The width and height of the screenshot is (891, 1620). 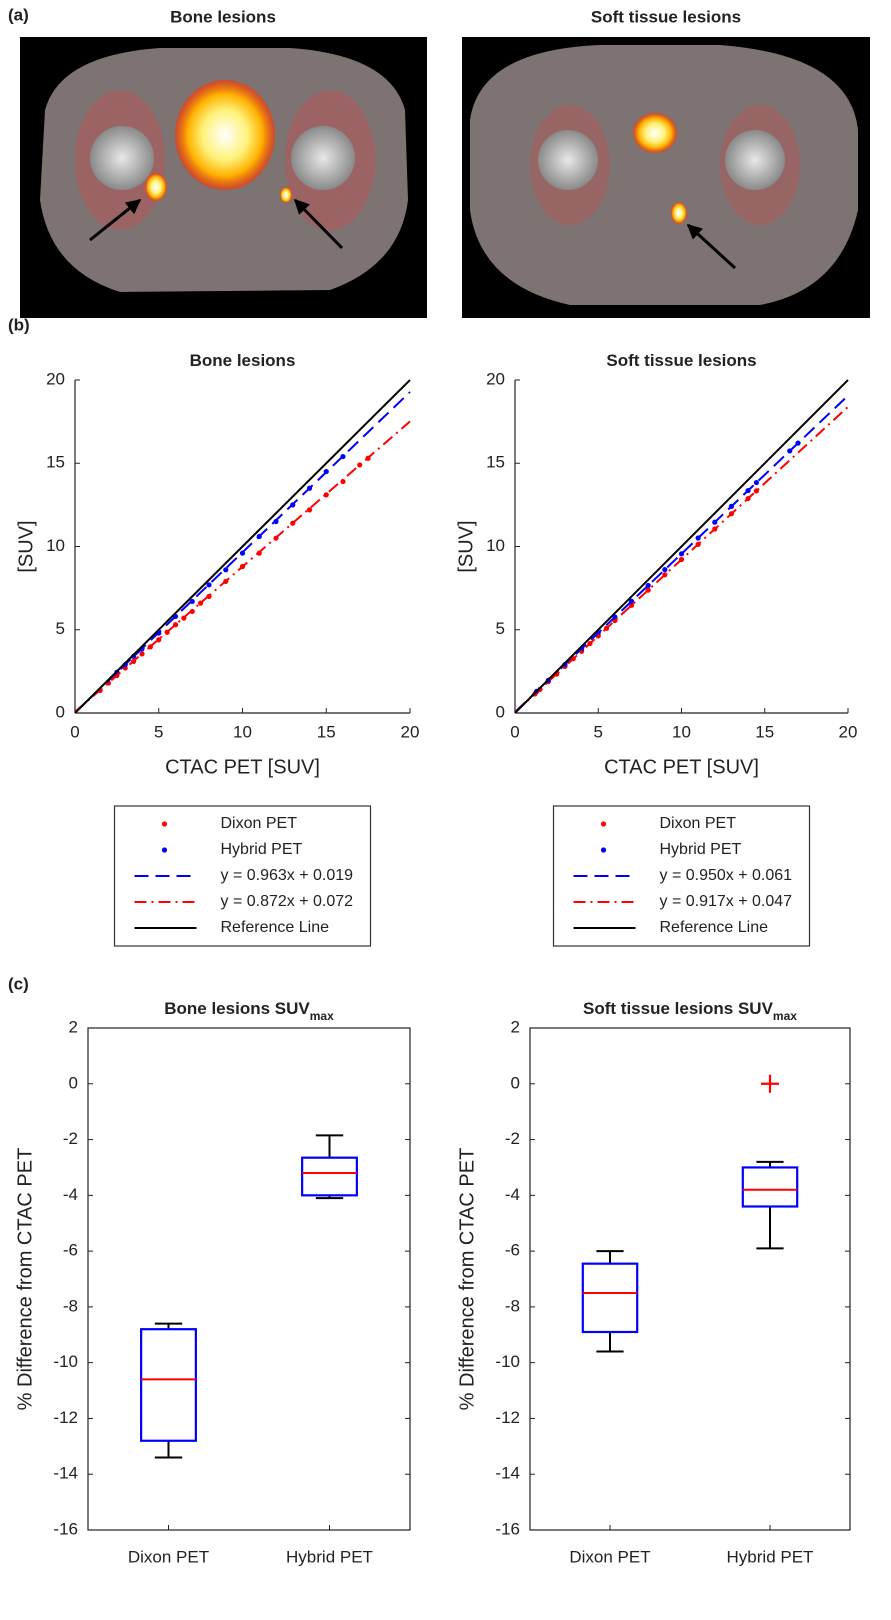 I want to click on legend-label: y = 0.950x + 0.061, so click(x=726, y=875).